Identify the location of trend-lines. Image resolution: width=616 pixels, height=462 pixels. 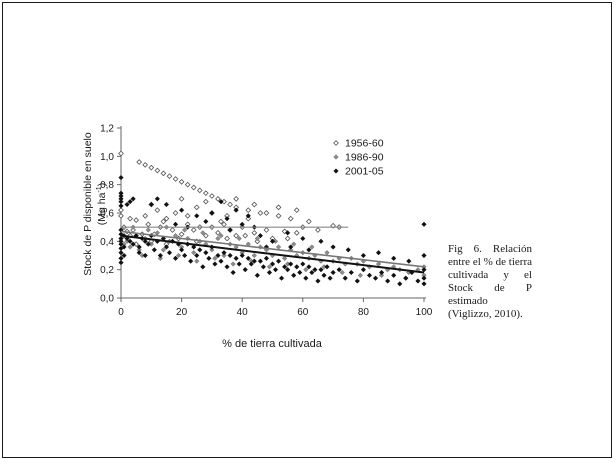
(272, 250).